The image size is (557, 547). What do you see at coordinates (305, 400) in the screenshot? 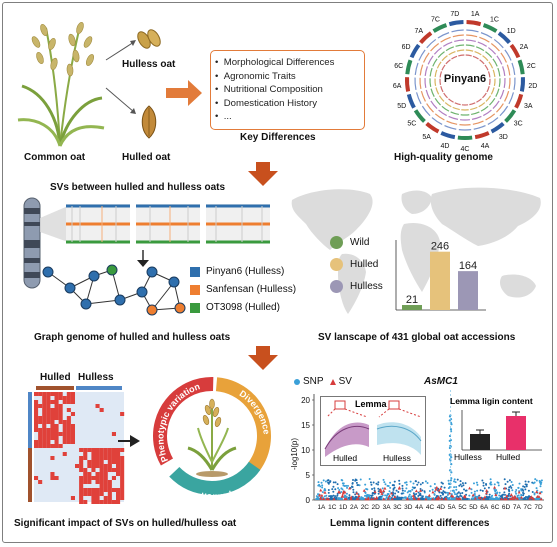
I see `y-tick-label: 20` at bounding box center [305, 400].